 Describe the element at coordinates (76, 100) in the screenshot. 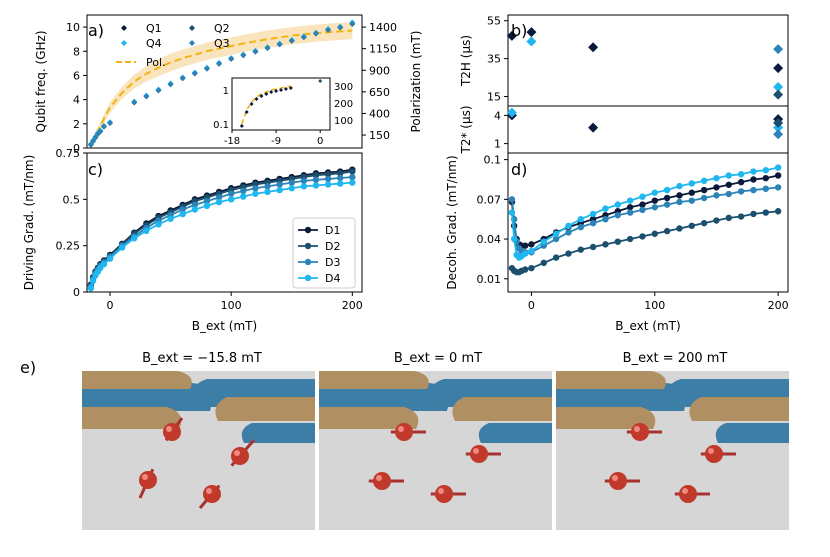

I see `ytick-label-a-4: 4` at that location.